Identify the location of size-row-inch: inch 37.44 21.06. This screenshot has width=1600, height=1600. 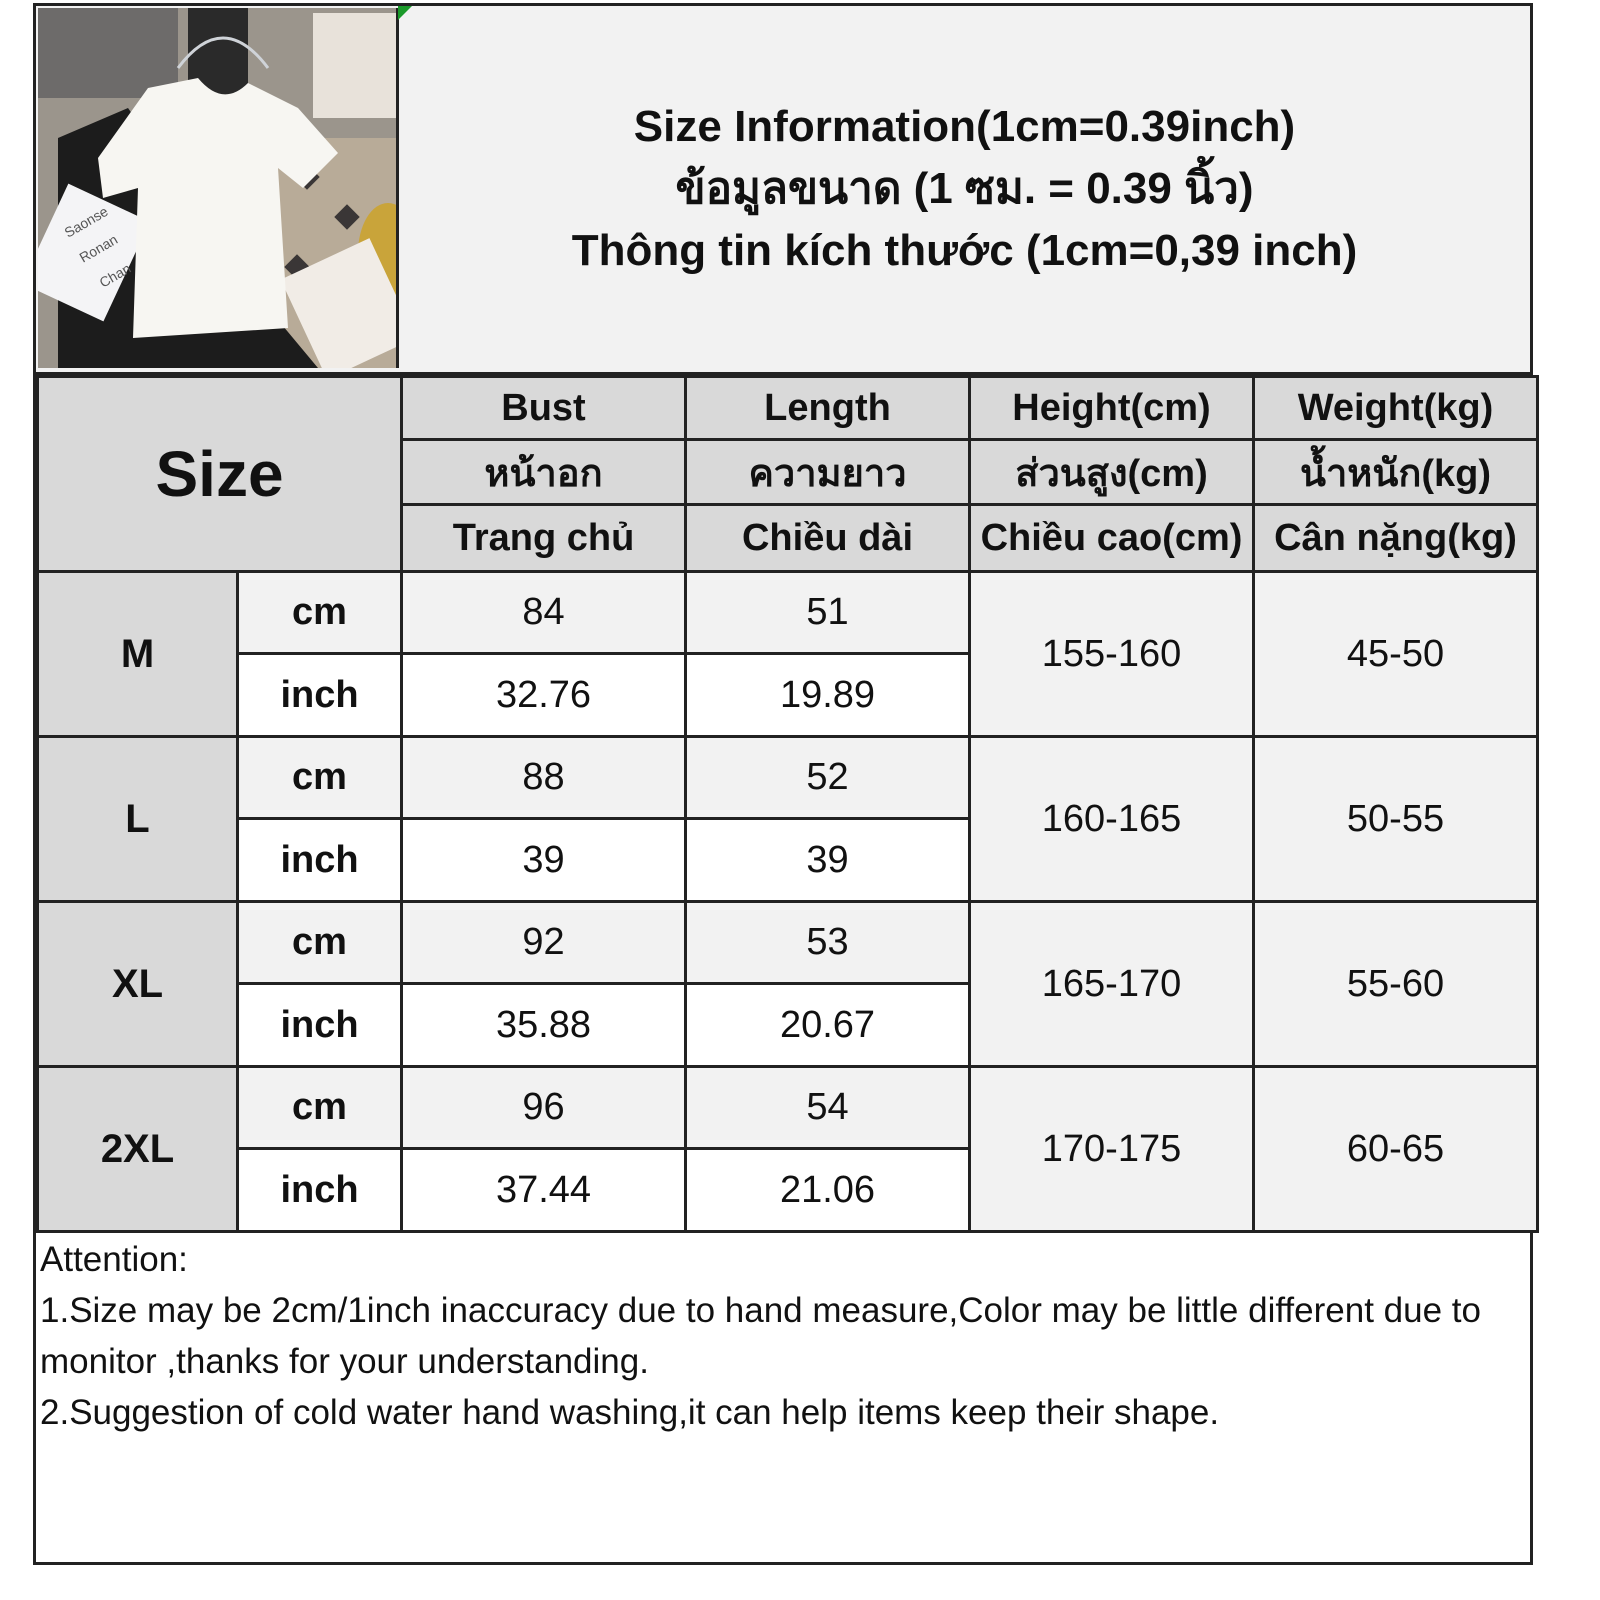
(788, 1190).